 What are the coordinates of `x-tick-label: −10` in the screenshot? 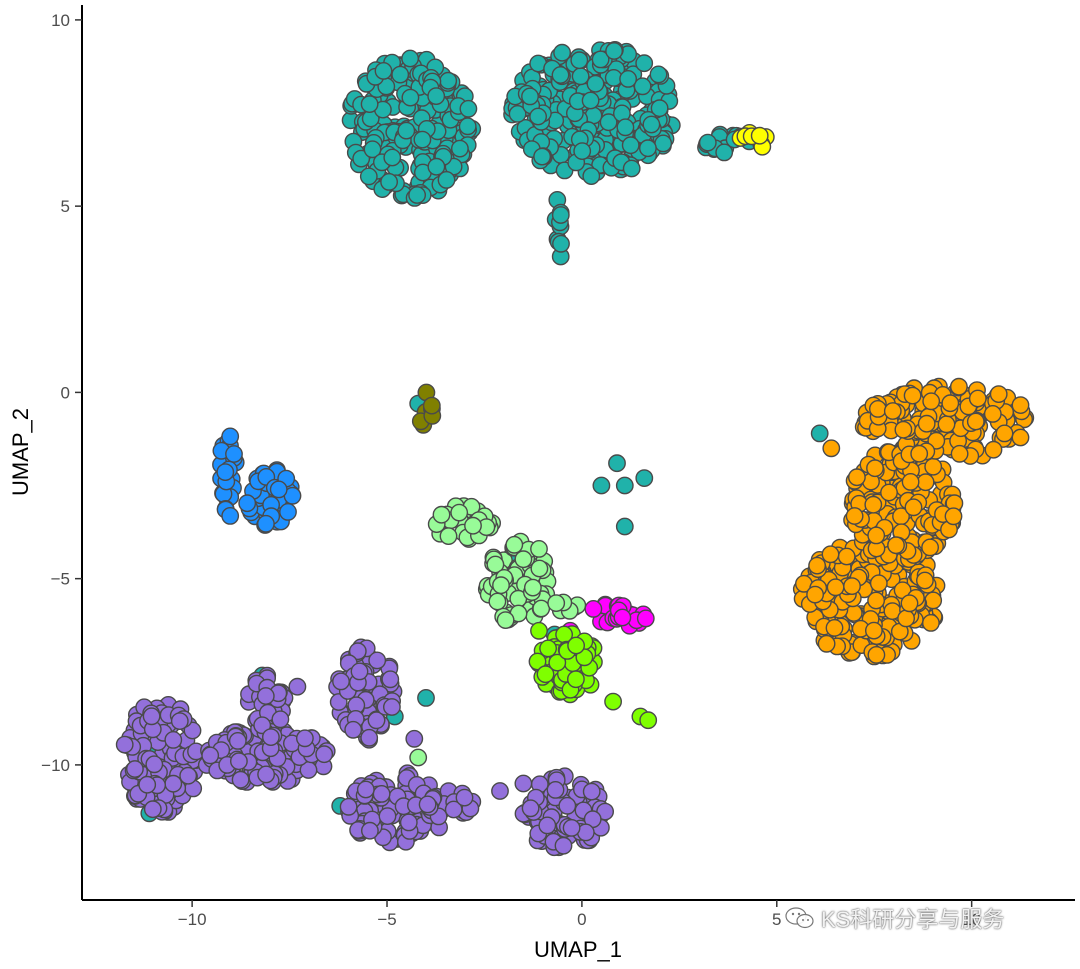 It's located at (192, 919).